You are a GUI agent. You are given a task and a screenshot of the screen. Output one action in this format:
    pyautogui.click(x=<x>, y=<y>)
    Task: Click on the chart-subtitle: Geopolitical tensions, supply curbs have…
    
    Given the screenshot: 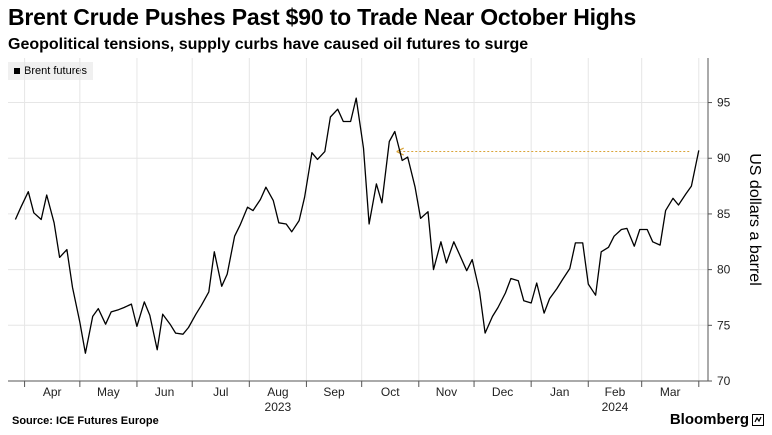 What is the action you would take?
    pyautogui.click(x=268, y=44)
    